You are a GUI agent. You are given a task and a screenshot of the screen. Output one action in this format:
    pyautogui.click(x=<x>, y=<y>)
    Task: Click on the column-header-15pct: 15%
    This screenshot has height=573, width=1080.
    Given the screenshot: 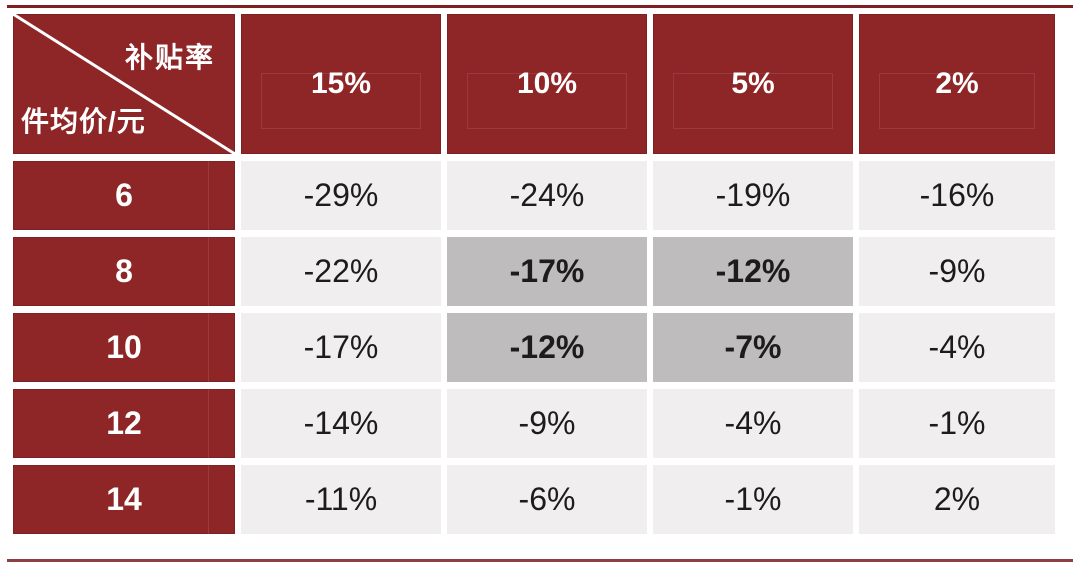 What is the action you would take?
    pyautogui.click(x=341, y=84)
    